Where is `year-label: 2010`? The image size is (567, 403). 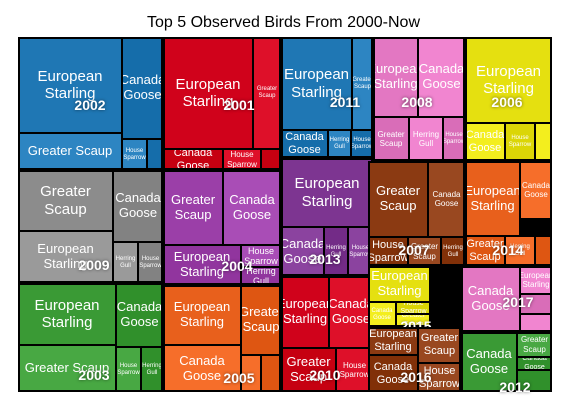 year-label: 2010 is located at coordinates (325, 375).